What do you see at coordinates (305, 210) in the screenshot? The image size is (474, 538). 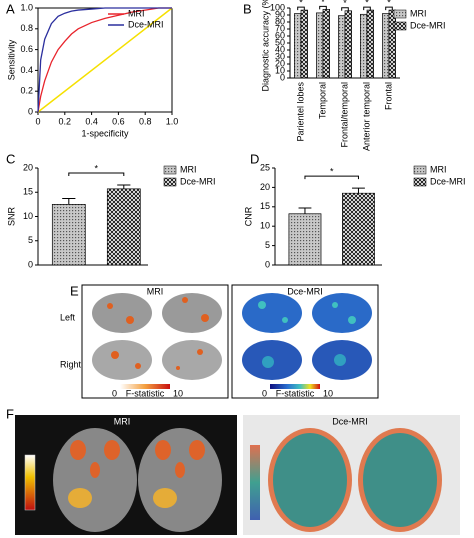 I see `error-bar` at bounding box center [305, 210].